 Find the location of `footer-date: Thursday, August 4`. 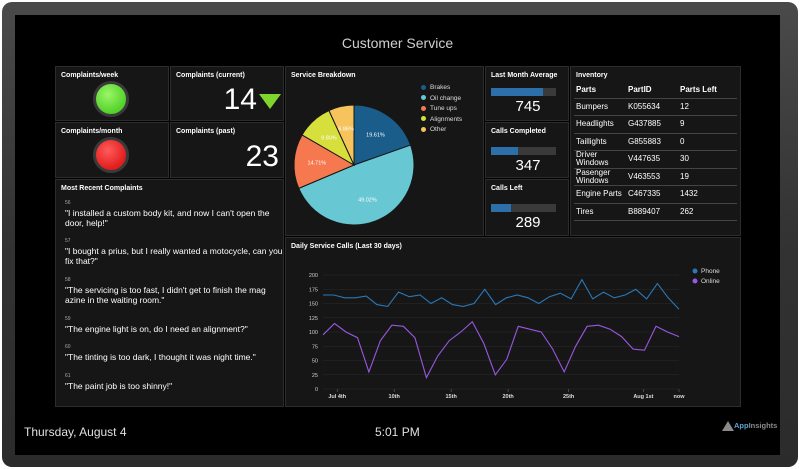

footer-date: Thursday, August 4 is located at coordinates (75, 432).